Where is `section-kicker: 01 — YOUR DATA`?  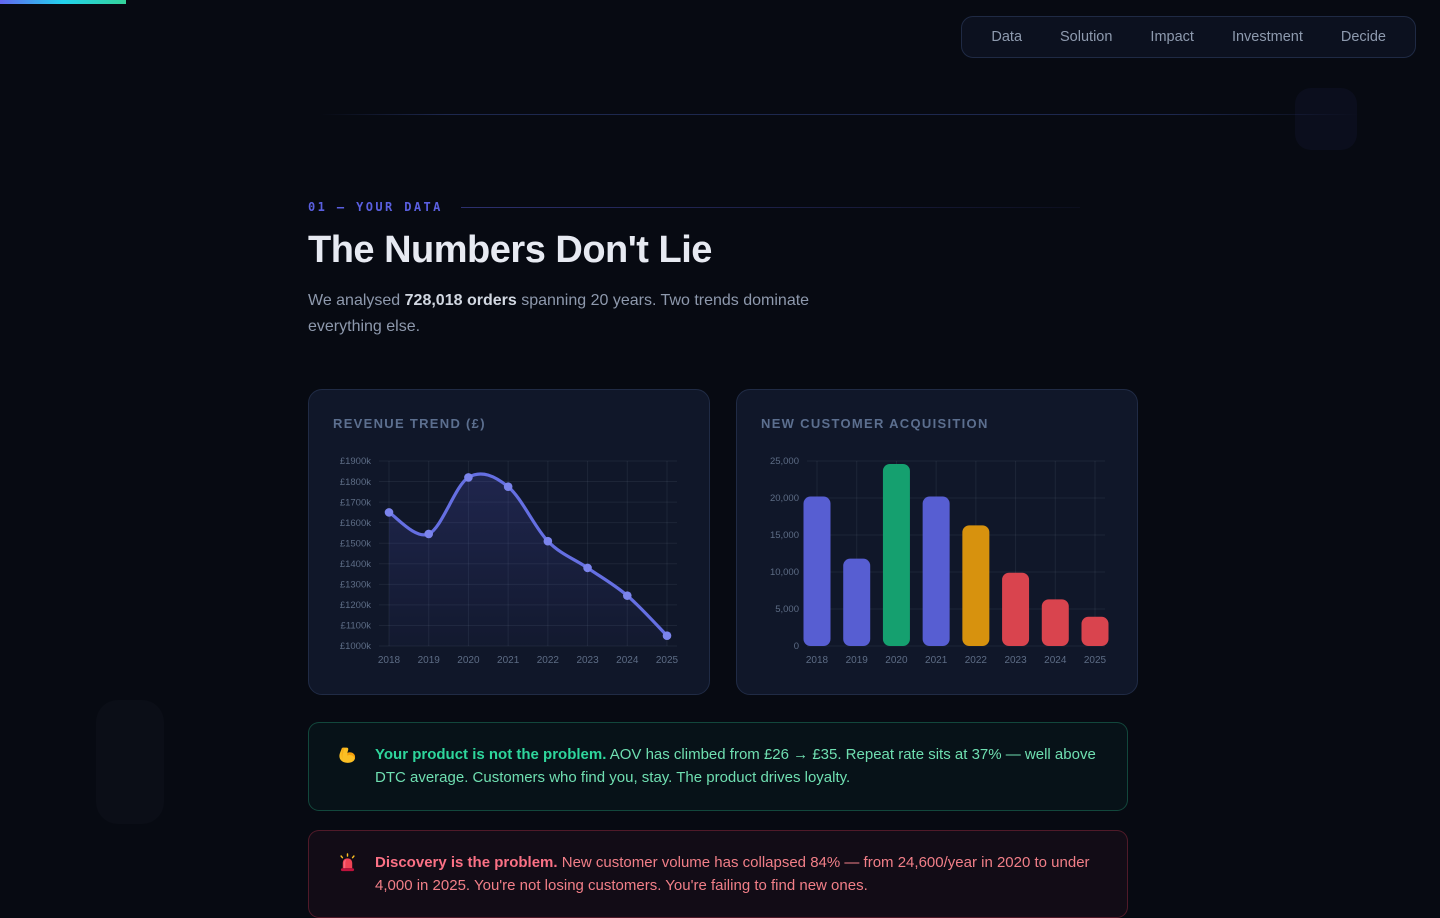
section-kicker: 01 — YOUR DATA is located at coordinates (375, 207).